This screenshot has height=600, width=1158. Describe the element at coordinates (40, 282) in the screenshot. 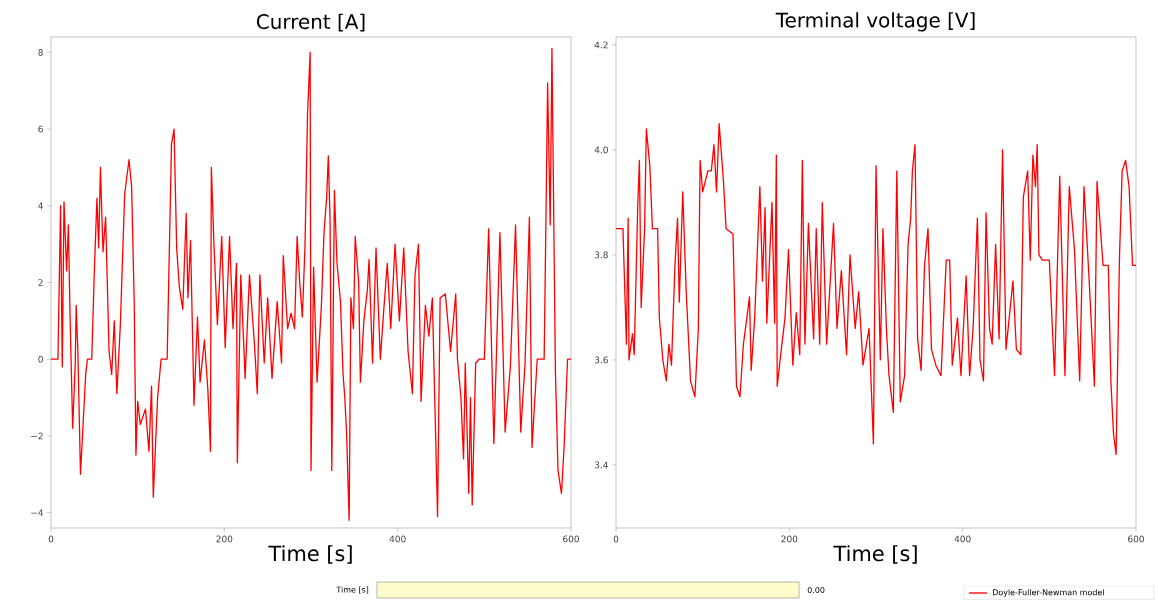

I see `y-tick-label: 2` at that location.